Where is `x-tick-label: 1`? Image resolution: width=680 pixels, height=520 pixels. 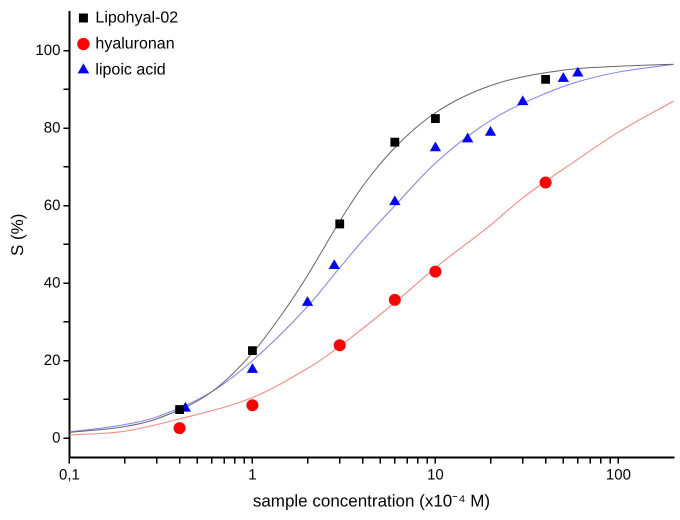
x-tick-label: 1 is located at coordinates (252, 475).